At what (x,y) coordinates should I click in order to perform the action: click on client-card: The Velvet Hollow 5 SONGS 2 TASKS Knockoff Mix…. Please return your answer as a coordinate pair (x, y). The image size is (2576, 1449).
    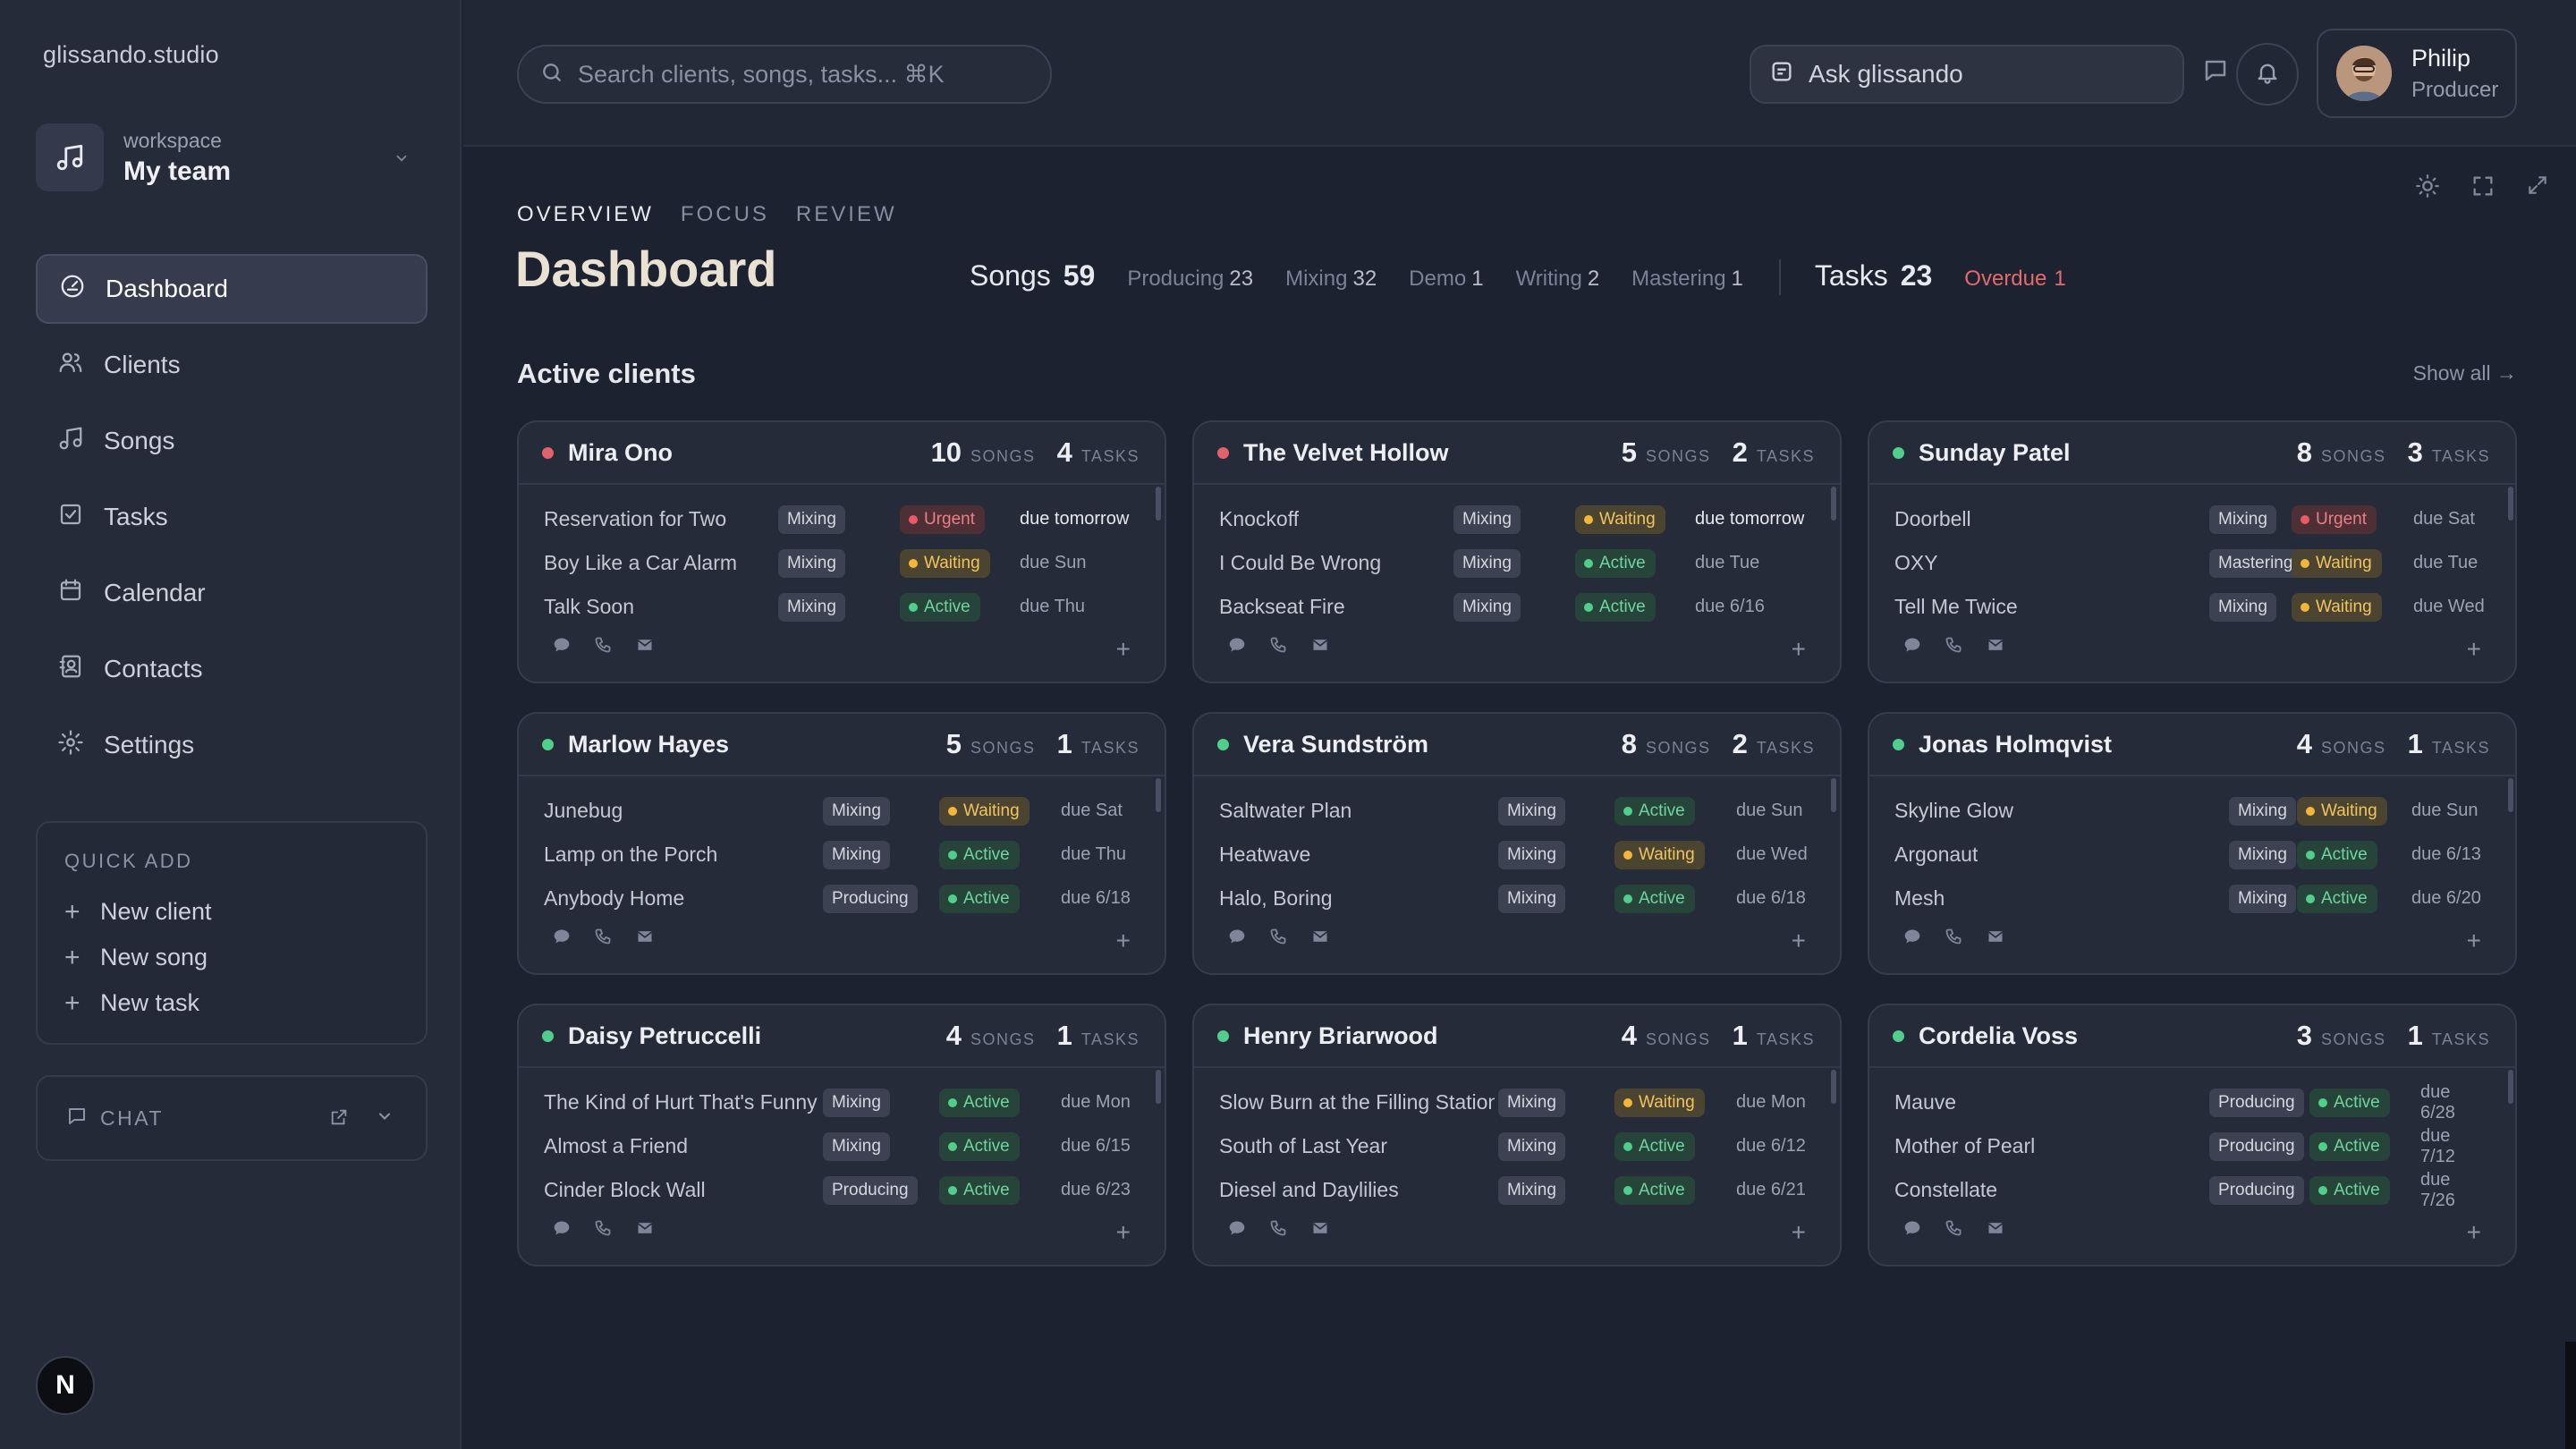
    Looking at the image, I should click on (1517, 551).